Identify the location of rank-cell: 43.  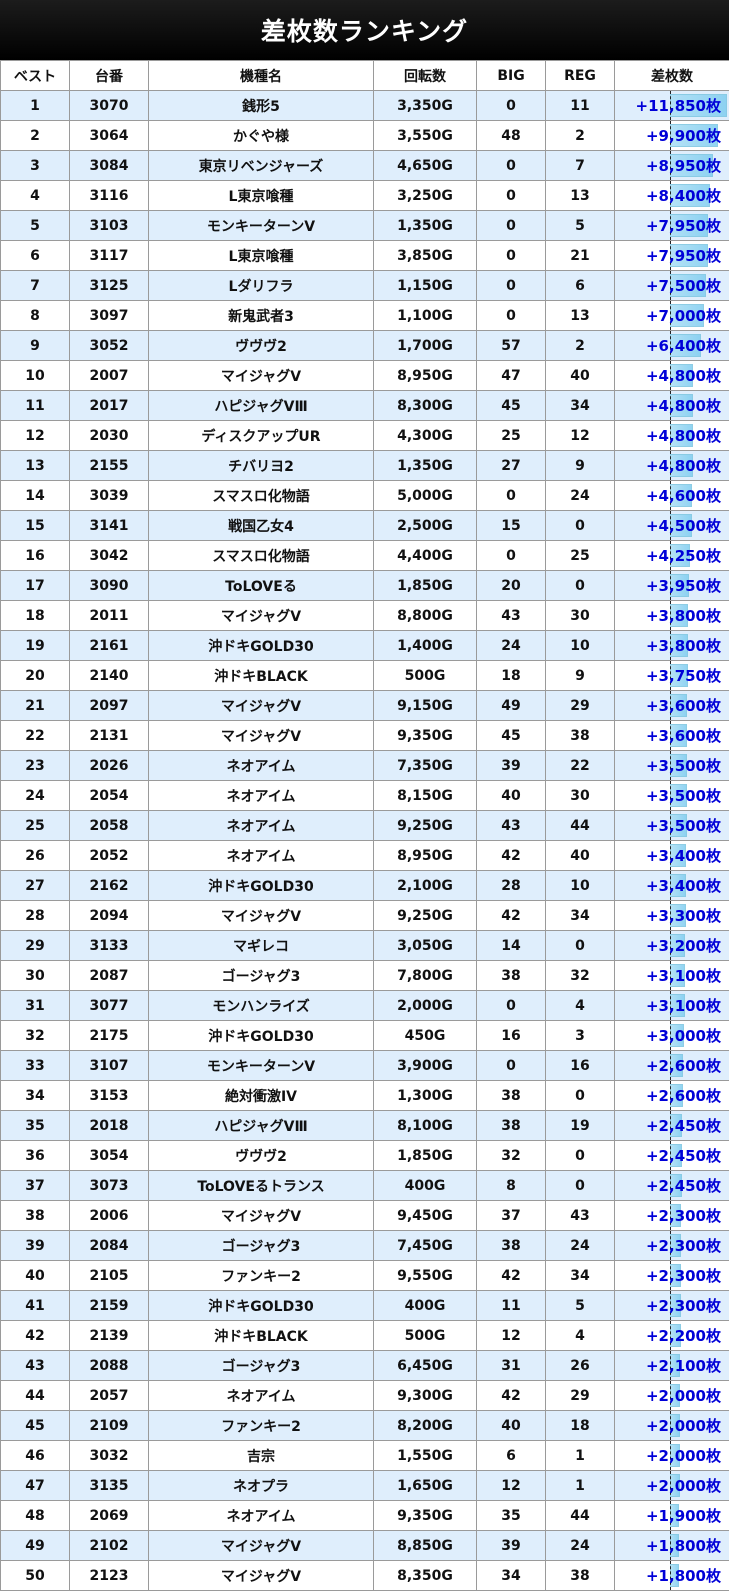
(35, 1365).